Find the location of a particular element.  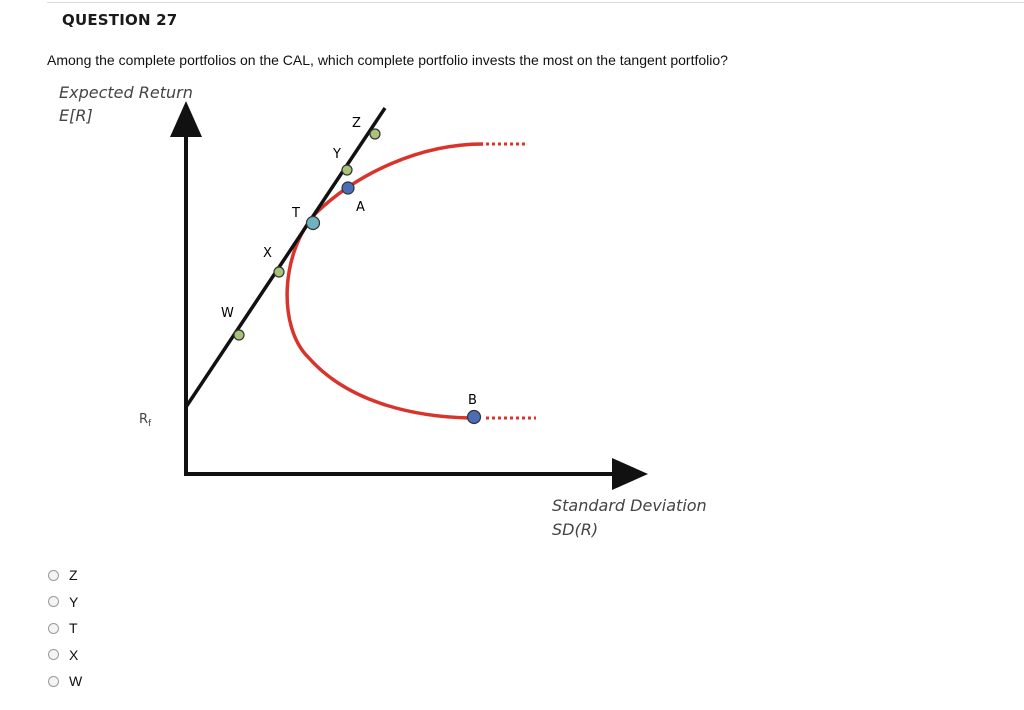

efficient-frontier-curve is located at coordinates (384, 281).